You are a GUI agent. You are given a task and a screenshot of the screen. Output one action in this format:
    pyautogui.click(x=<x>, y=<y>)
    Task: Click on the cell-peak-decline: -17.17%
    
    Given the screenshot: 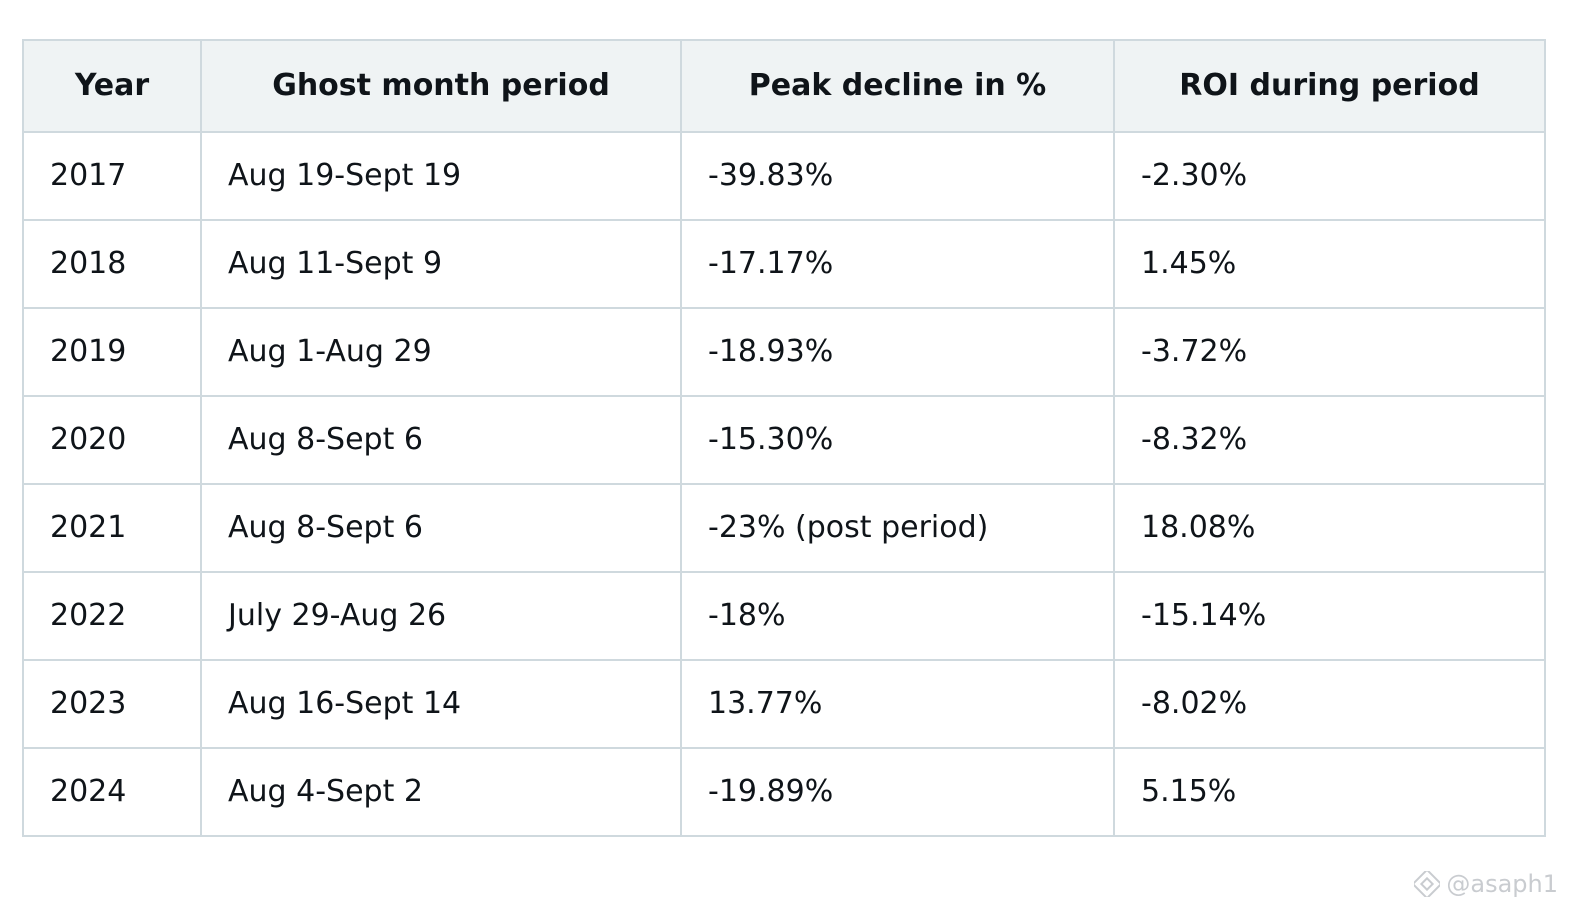 What is the action you would take?
    pyautogui.click(x=897, y=264)
    